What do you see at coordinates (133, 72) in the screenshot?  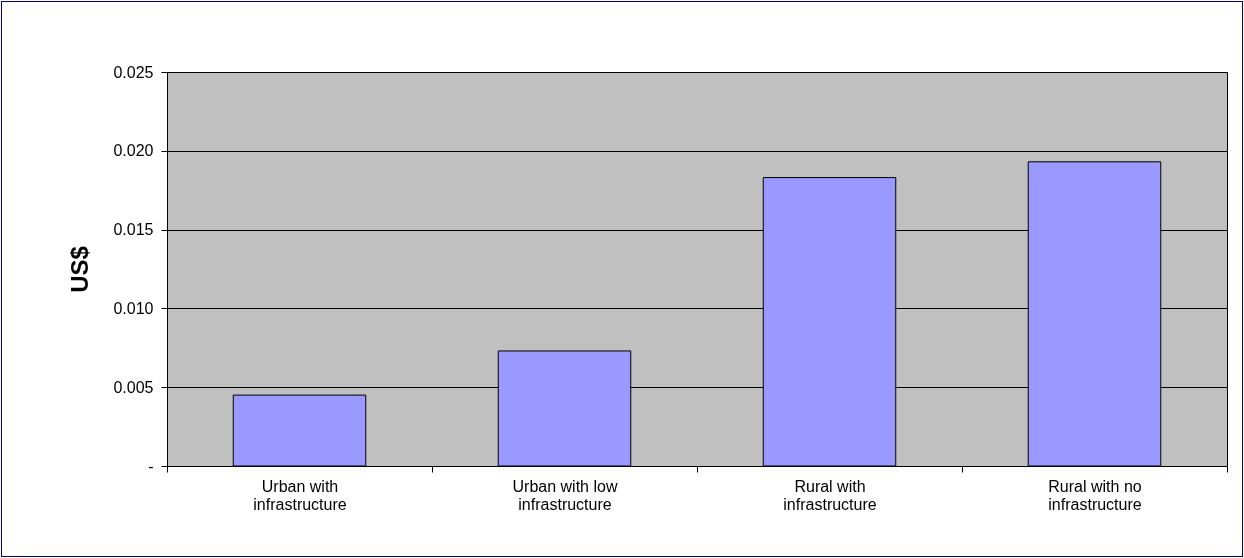 I see `y-tick-label: 0.025` at bounding box center [133, 72].